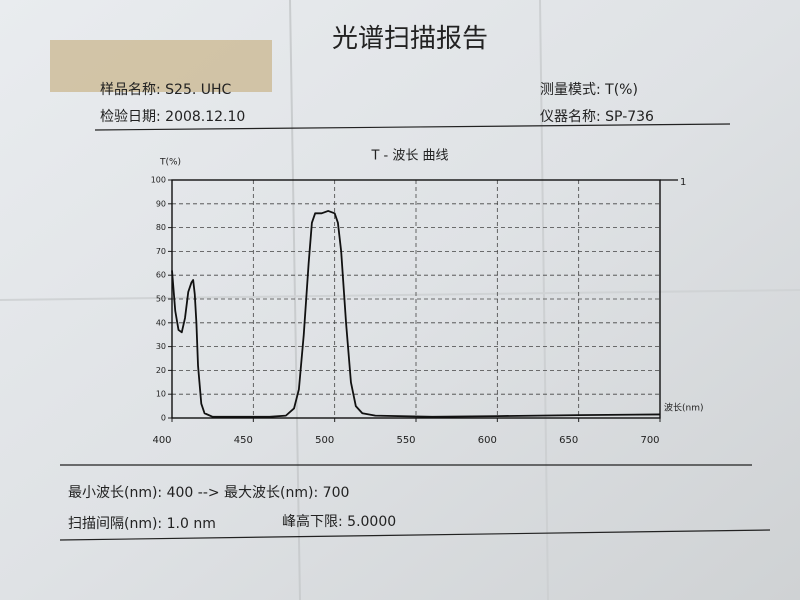 The width and height of the screenshot is (800, 600). Describe the element at coordinates (487, 440) in the screenshot. I see `x-tick-label: 600` at that location.